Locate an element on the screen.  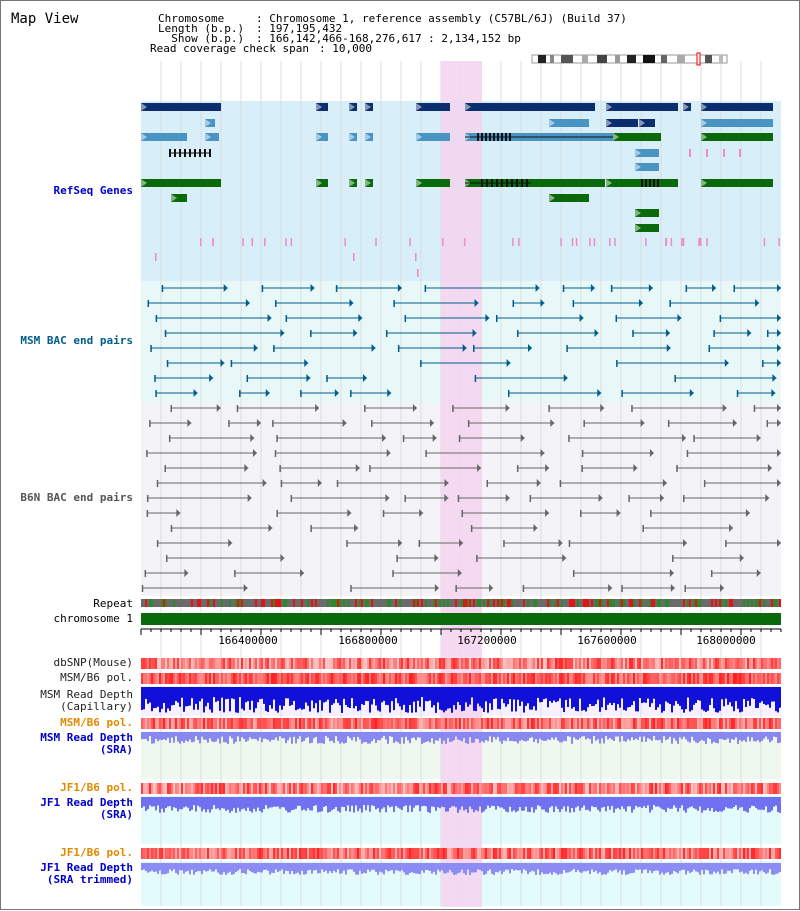
chromosome-bar is located at coordinates (461, 619).